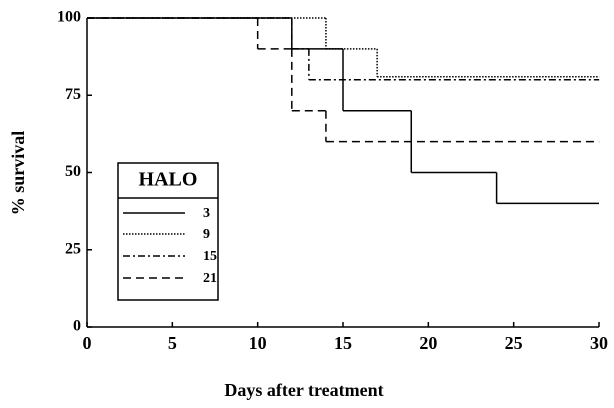 This screenshot has width=614, height=408. What do you see at coordinates (210, 278) in the screenshot?
I see `legend-label: 21` at bounding box center [210, 278].